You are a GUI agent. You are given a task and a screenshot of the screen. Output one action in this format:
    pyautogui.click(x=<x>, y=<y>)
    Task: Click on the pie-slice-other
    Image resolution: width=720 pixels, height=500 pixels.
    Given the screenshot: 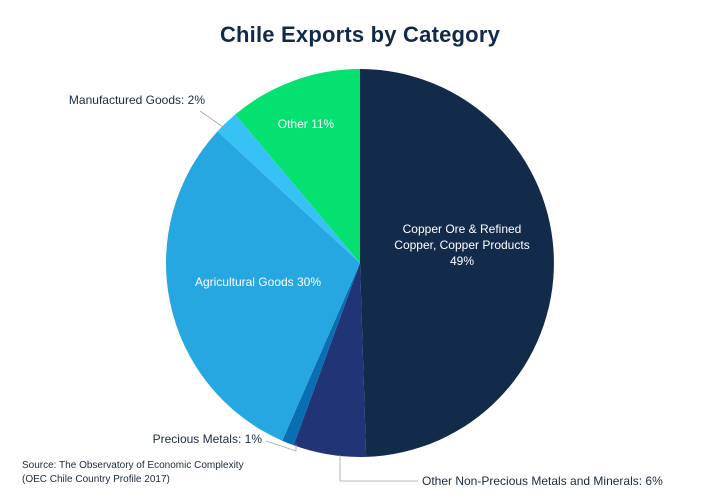 What is the action you would take?
    pyautogui.click(x=297, y=166)
    